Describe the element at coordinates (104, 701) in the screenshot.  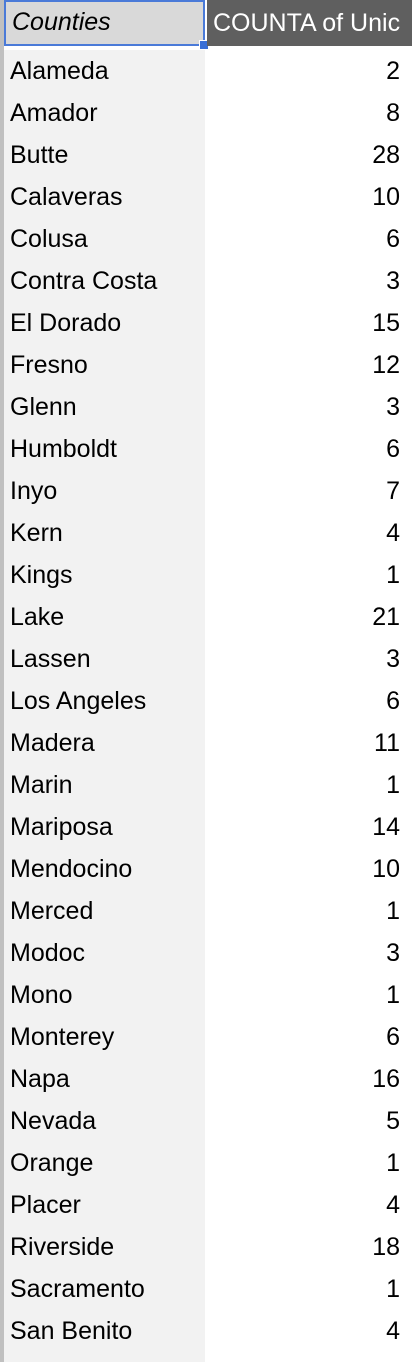
I see `county-name-cell: Los Angeles` at that location.